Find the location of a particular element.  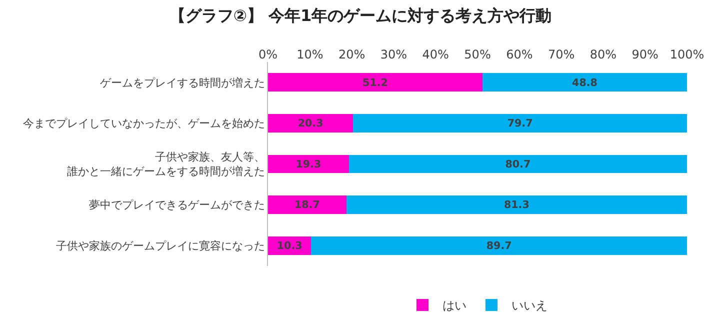

data-label: 20.3 is located at coordinates (311, 124).